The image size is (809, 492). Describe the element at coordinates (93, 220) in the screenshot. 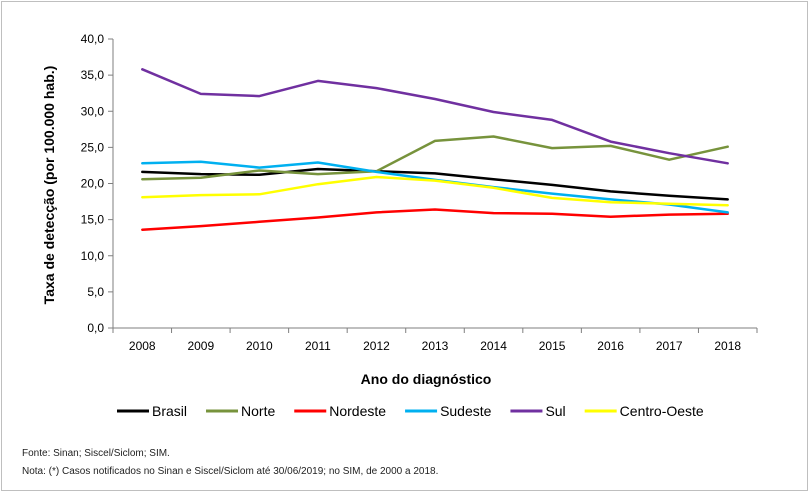

I see `y-tick-label: 15,0` at that location.